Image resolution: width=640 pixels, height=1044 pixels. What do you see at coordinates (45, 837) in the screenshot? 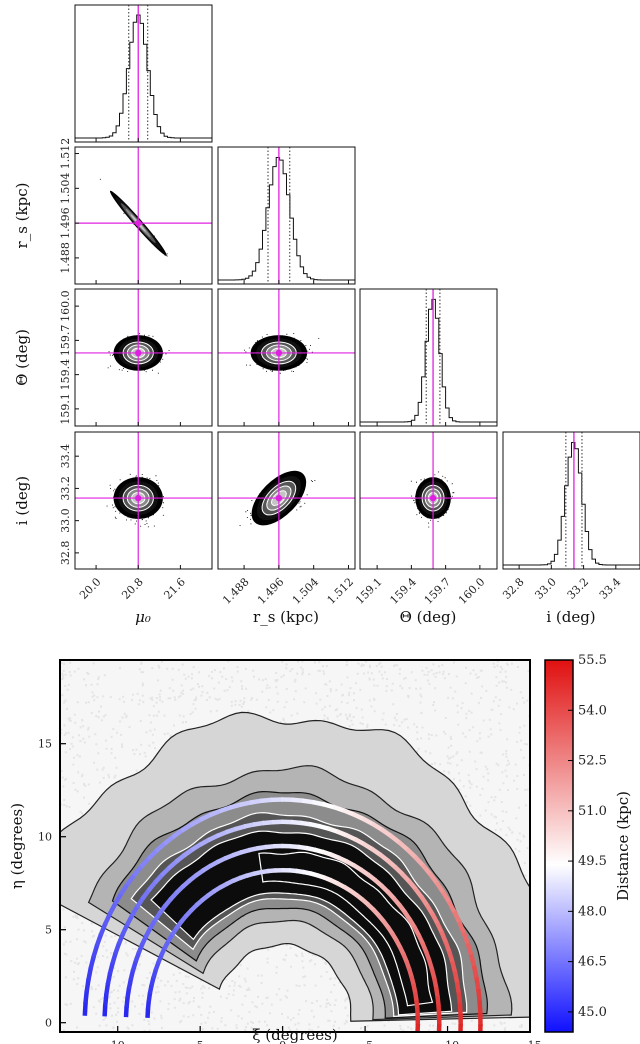
I see `map-y-tick-label: 10` at bounding box center [45, 837].